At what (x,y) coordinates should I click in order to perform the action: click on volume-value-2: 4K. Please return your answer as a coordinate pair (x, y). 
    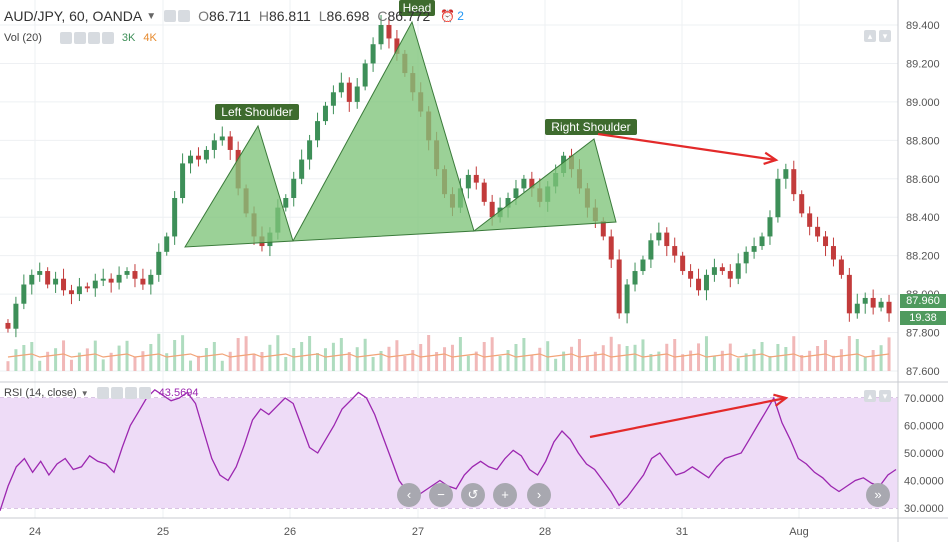
    Looking at the image, I should click on (150, 38).